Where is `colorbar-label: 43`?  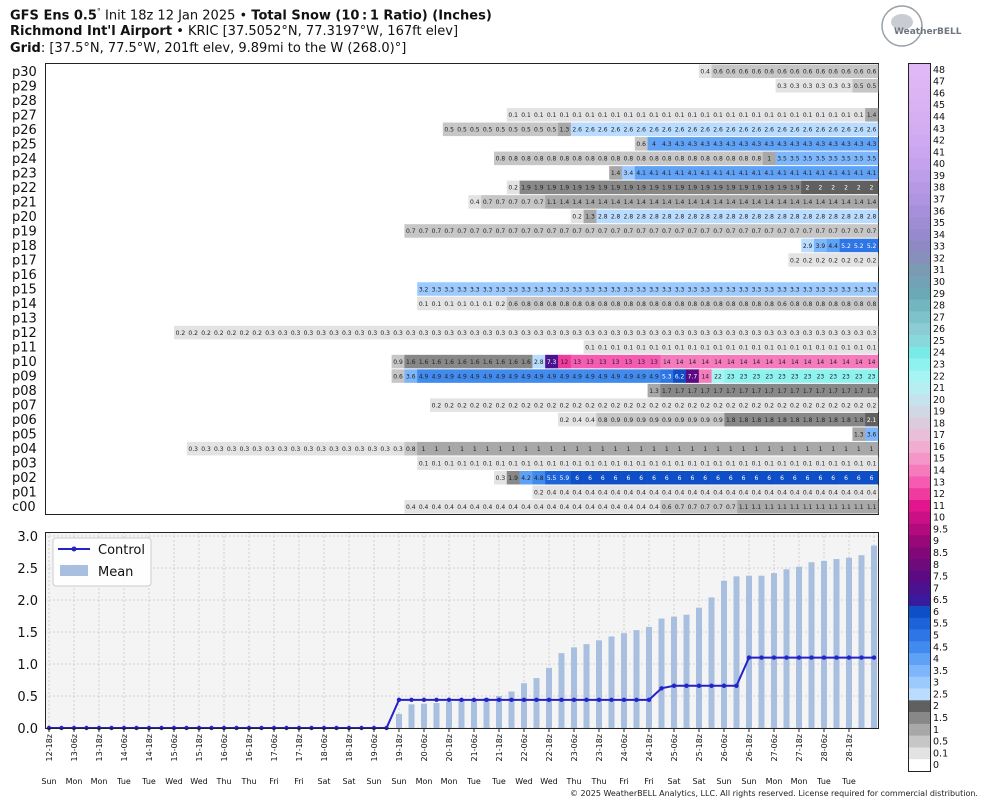 colorbar-label: 43 is located at coordinates (939, 129).